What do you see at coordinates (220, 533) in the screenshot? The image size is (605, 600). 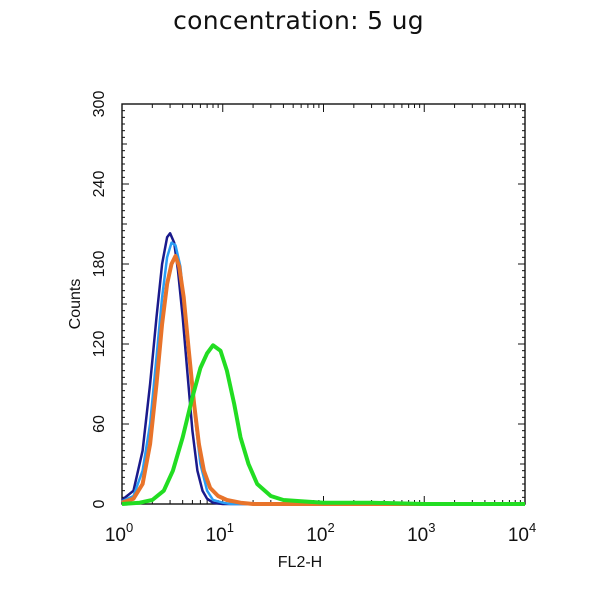 I see `x-tick-label: 10¹` at bounding box center [220, 533].